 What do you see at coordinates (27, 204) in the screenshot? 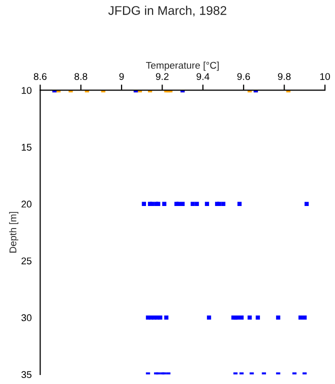
I see `y-tick-label: 20` at bounding box center [27, 204].